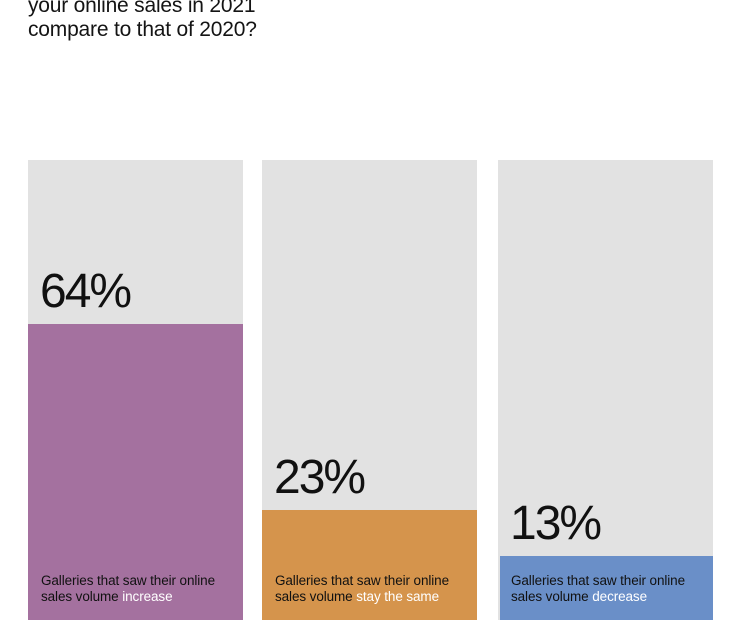 The height and width of the screenshot is (620, 740). I want to click on caption-highlight: increase, so click(147, 596).